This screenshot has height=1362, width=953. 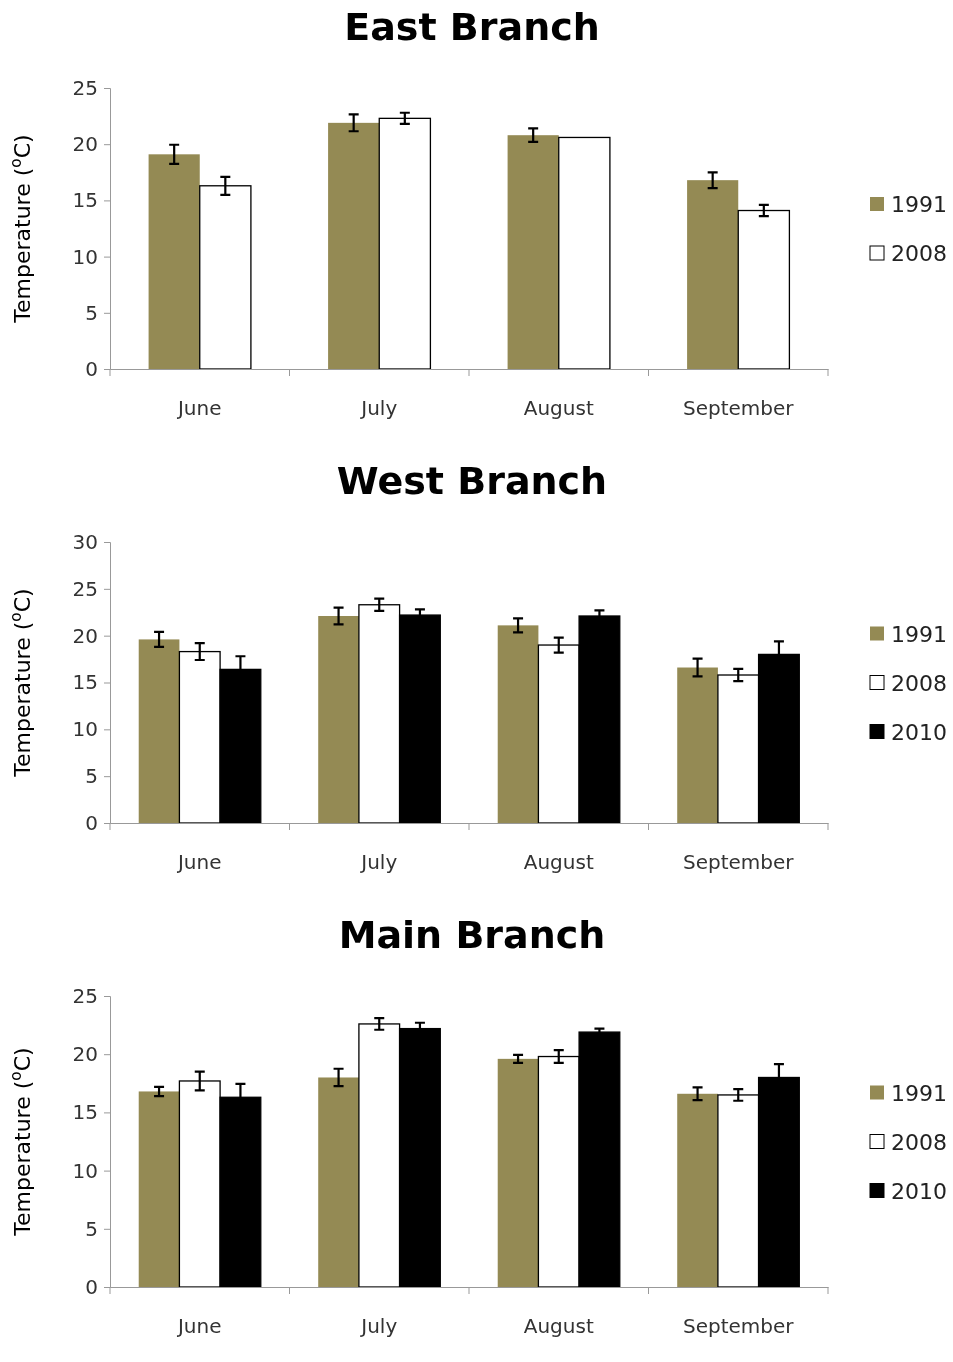 What do you see at coordinates (85, 541) in the screenshot?
I see `y-tick-label: 30` at bounding box center [85, 541].